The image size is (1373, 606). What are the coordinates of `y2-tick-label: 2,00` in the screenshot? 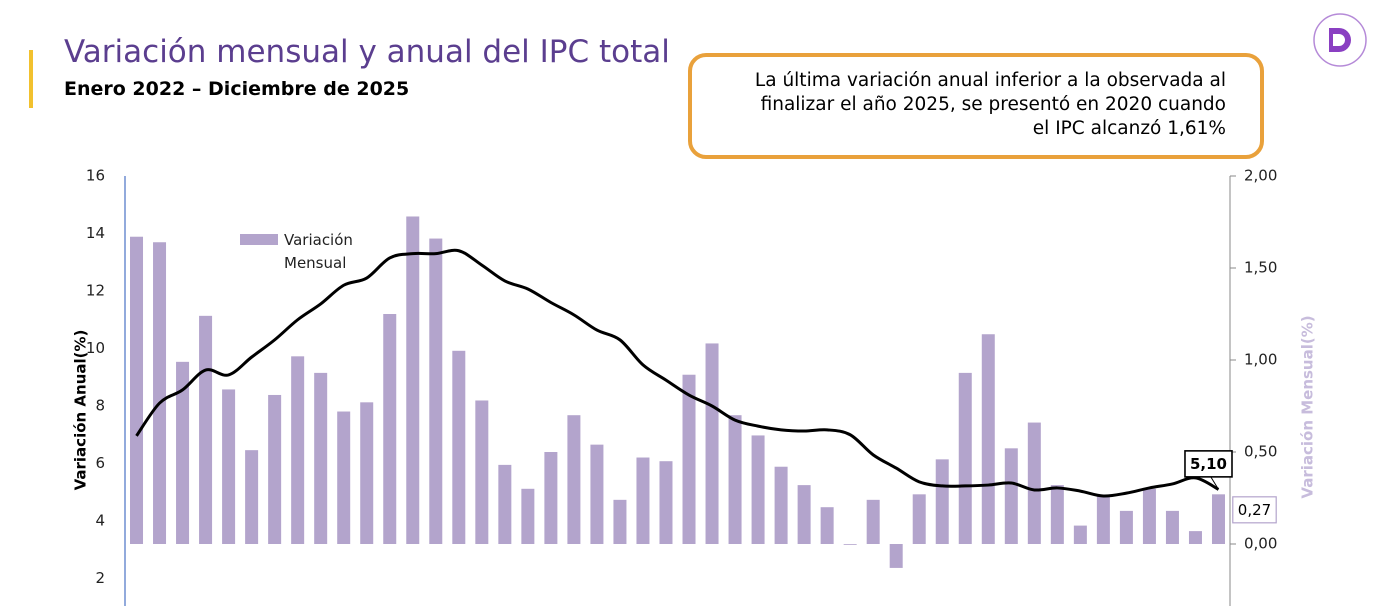 It's located at (1260, 176).